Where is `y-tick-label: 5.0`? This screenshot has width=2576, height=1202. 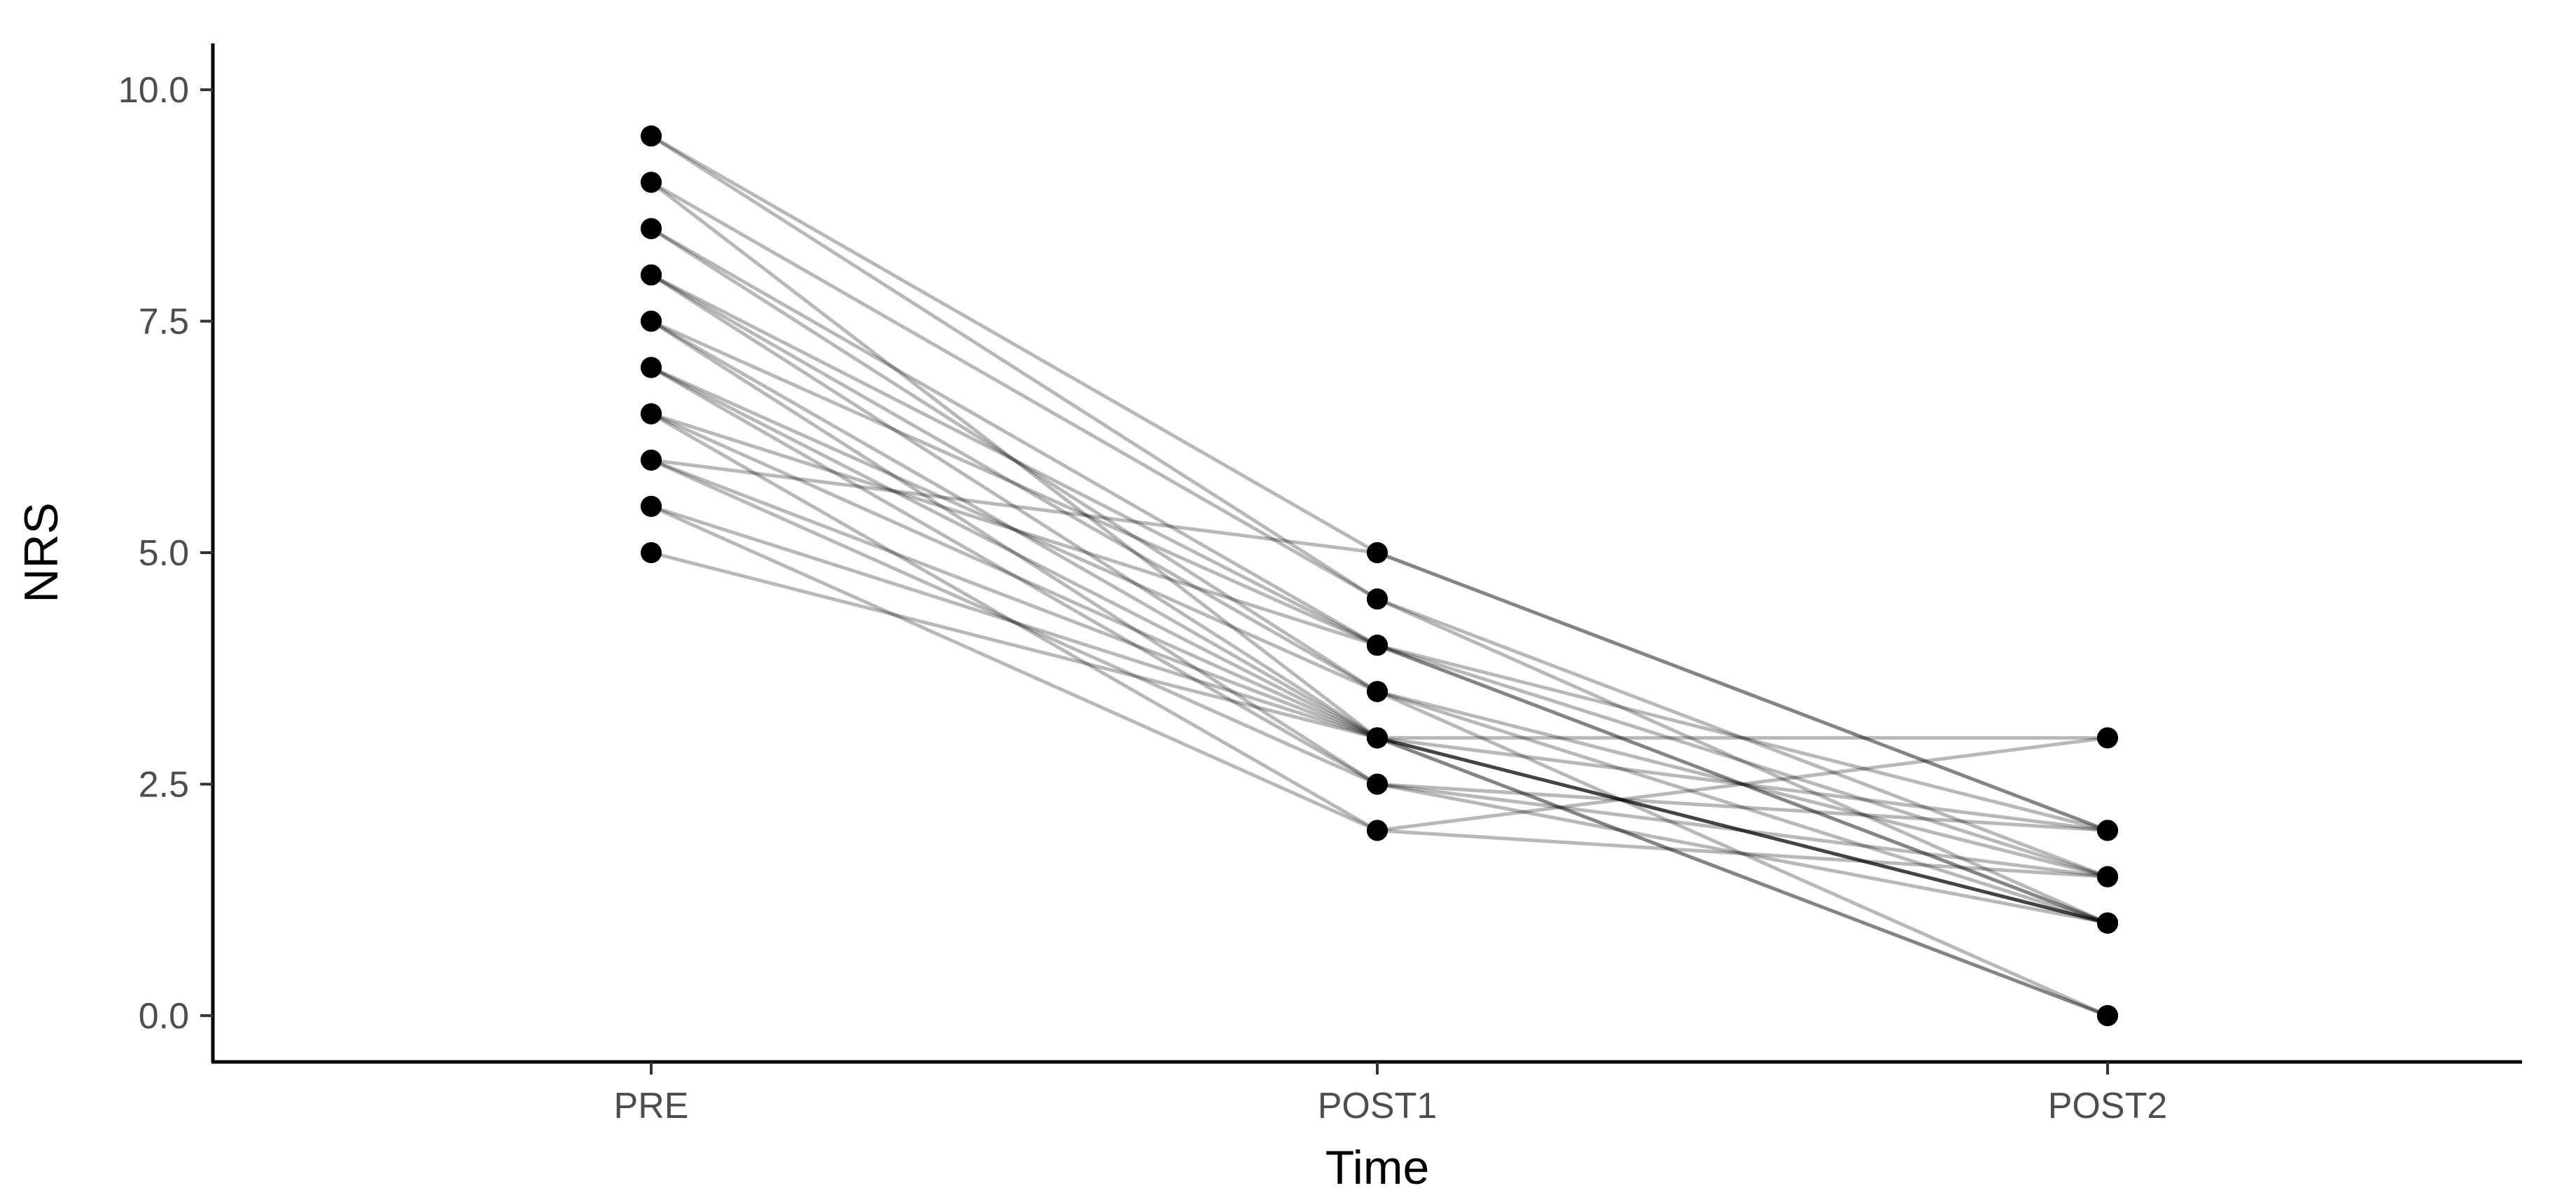
y-tick-label: 5.0 is located at coordinates (164, 553).